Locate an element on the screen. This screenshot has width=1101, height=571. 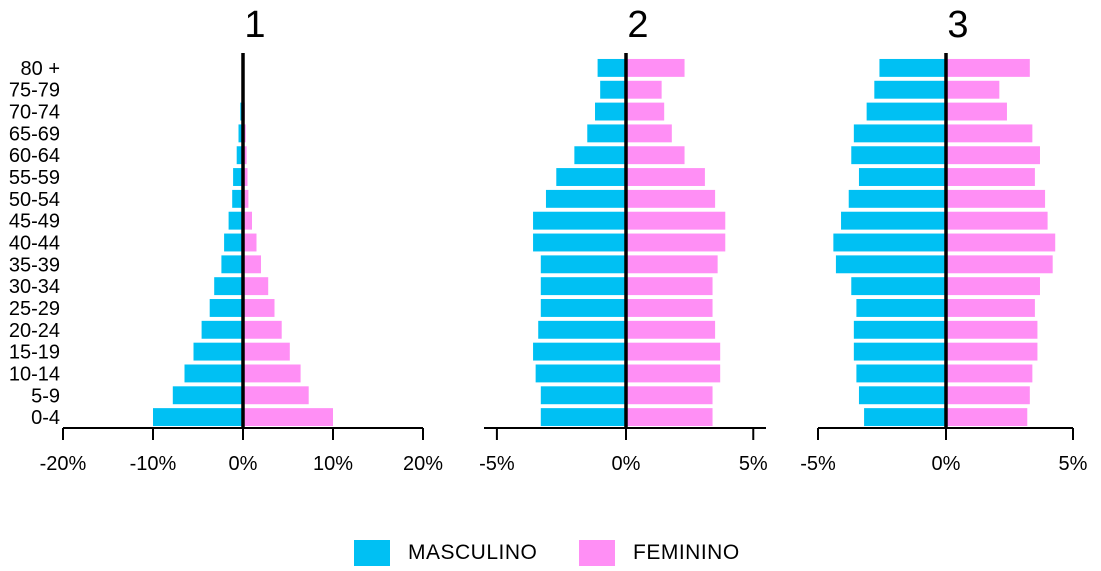
age-label: 65-69 is located at coordinates (34, 134).